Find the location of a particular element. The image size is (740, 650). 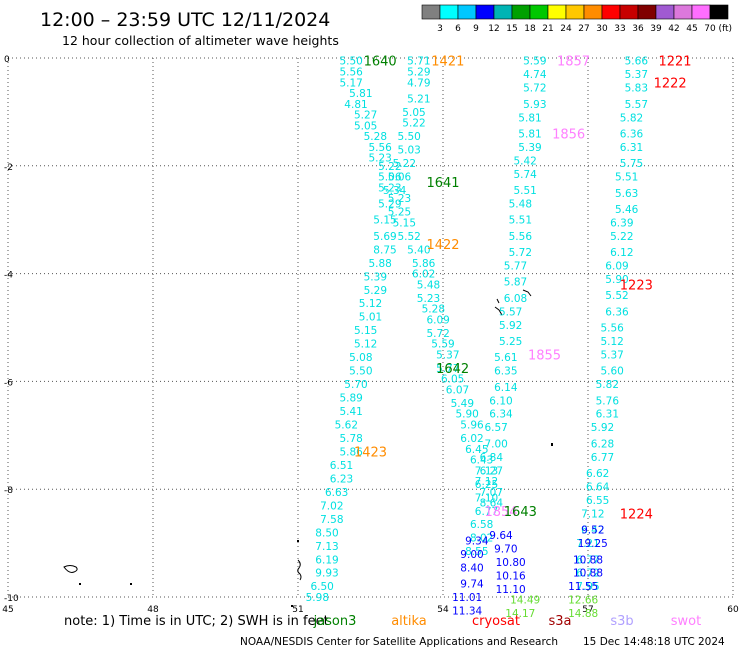

swh-value: 5.28 is located at coordinates (375, 137).